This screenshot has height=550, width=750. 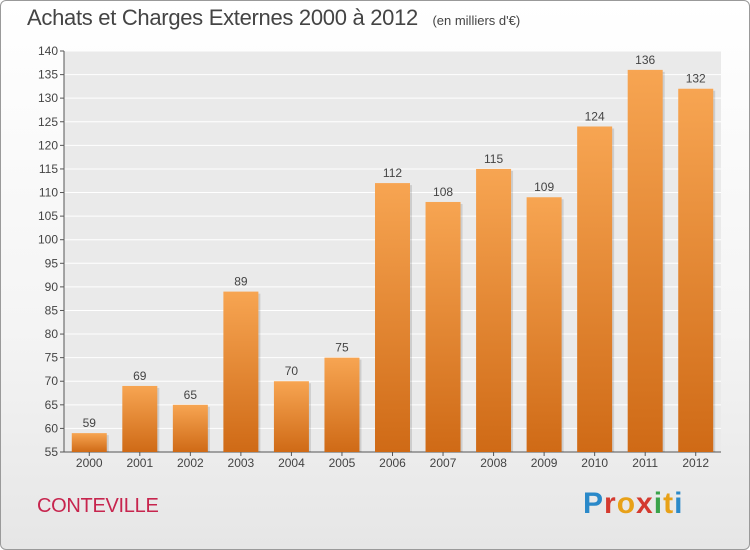 What do you see at coordinates (52, 310) in the screenshot?
I see `y-tick-label: 85` at bounding box center [52, 310].